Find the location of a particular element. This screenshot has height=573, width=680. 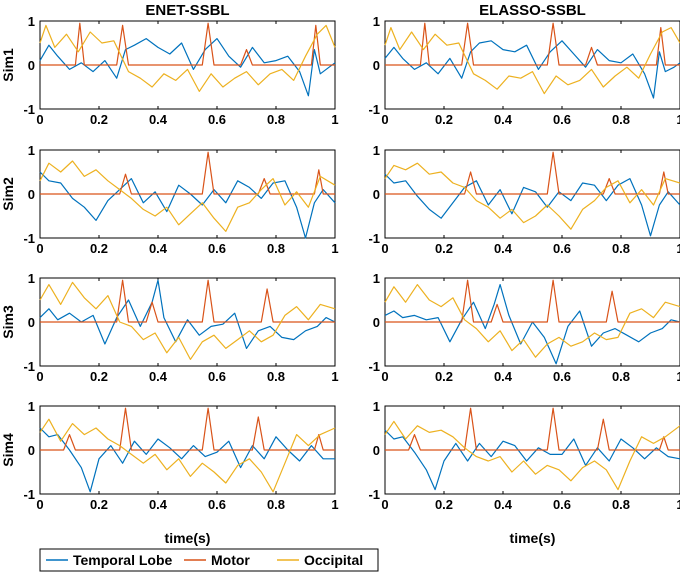

legend-label-occipital: Occipital is located at coordinates (333, 560).